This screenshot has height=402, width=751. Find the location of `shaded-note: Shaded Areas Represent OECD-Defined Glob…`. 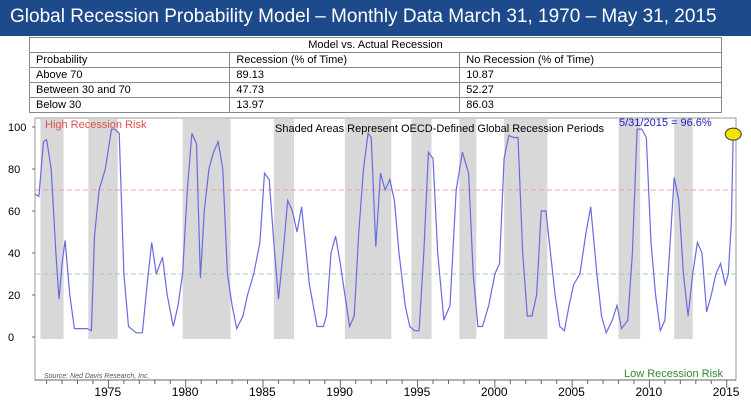

shaded-note: Shaded Areas Represent OECD-Defined Glob… is located at coordinates (439, 129).